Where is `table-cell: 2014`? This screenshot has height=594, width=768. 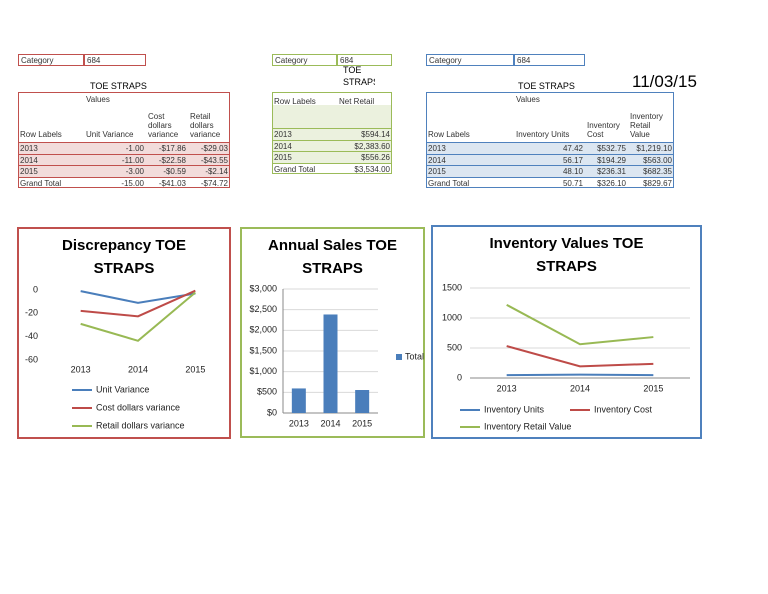 table-cell: 2014 is located at coordinates (283, 146).